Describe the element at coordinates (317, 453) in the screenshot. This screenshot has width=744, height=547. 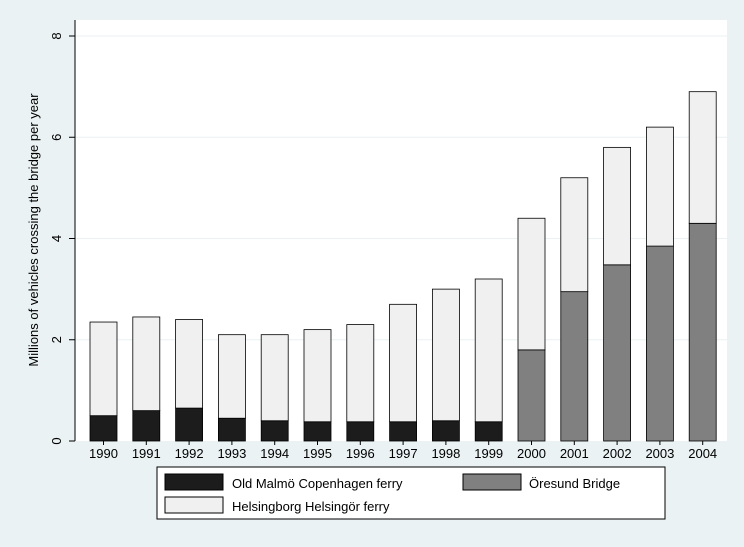
I see `x-tick-label: 1995` at that location.